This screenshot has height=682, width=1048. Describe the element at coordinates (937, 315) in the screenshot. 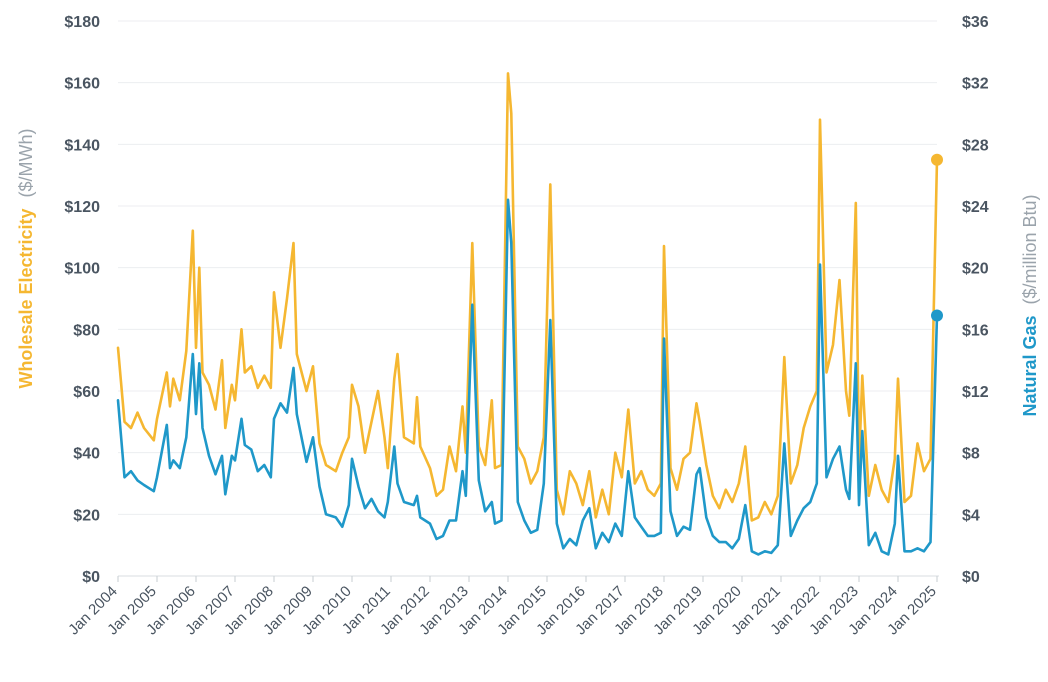

I see `natural-gas-endpoint-marker` at that location.